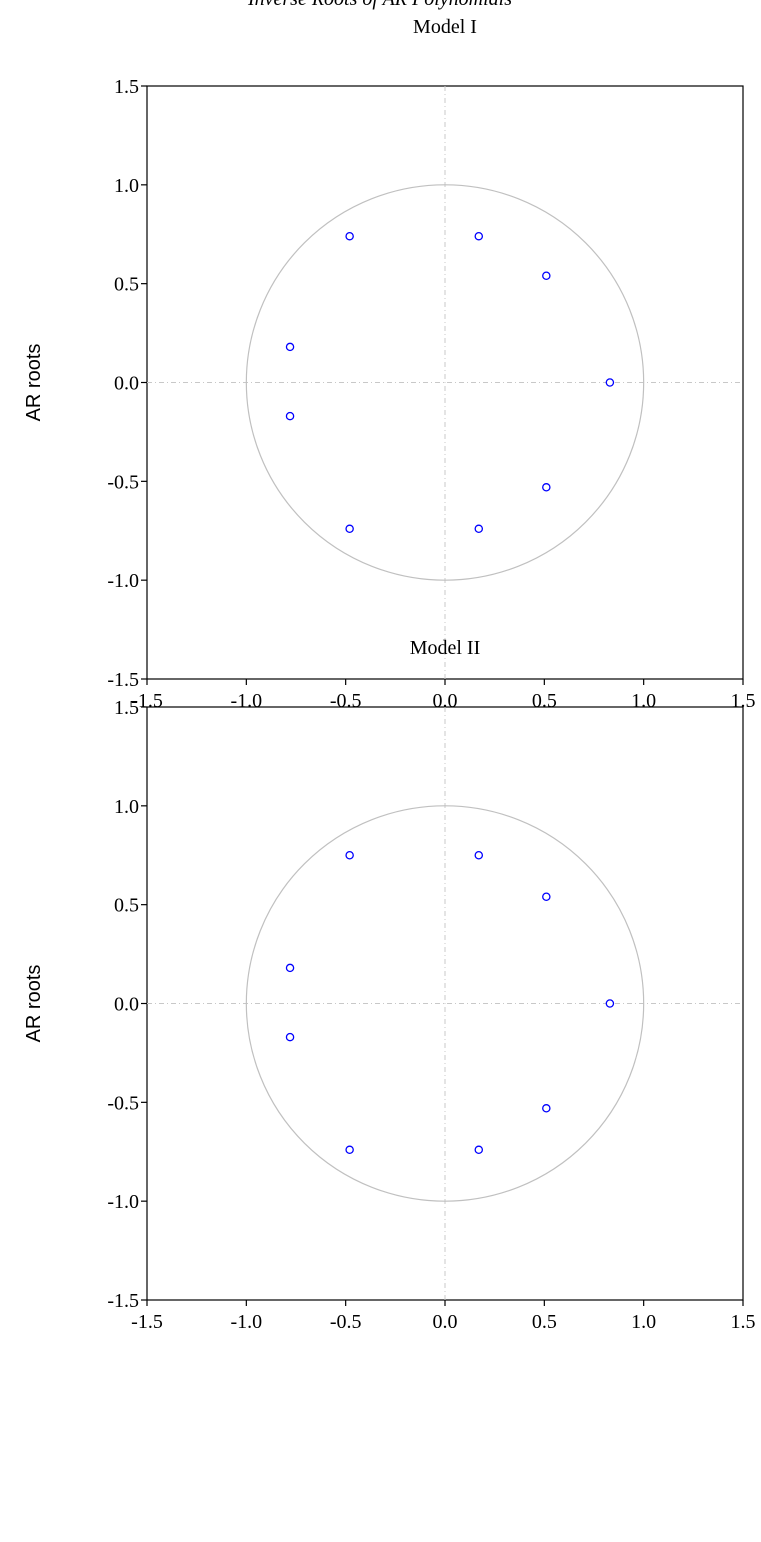 Image resolution: width=761 pixels, height=1542 pixels. I want to click on x-tick-label: 1.5, so click(743, 1322).